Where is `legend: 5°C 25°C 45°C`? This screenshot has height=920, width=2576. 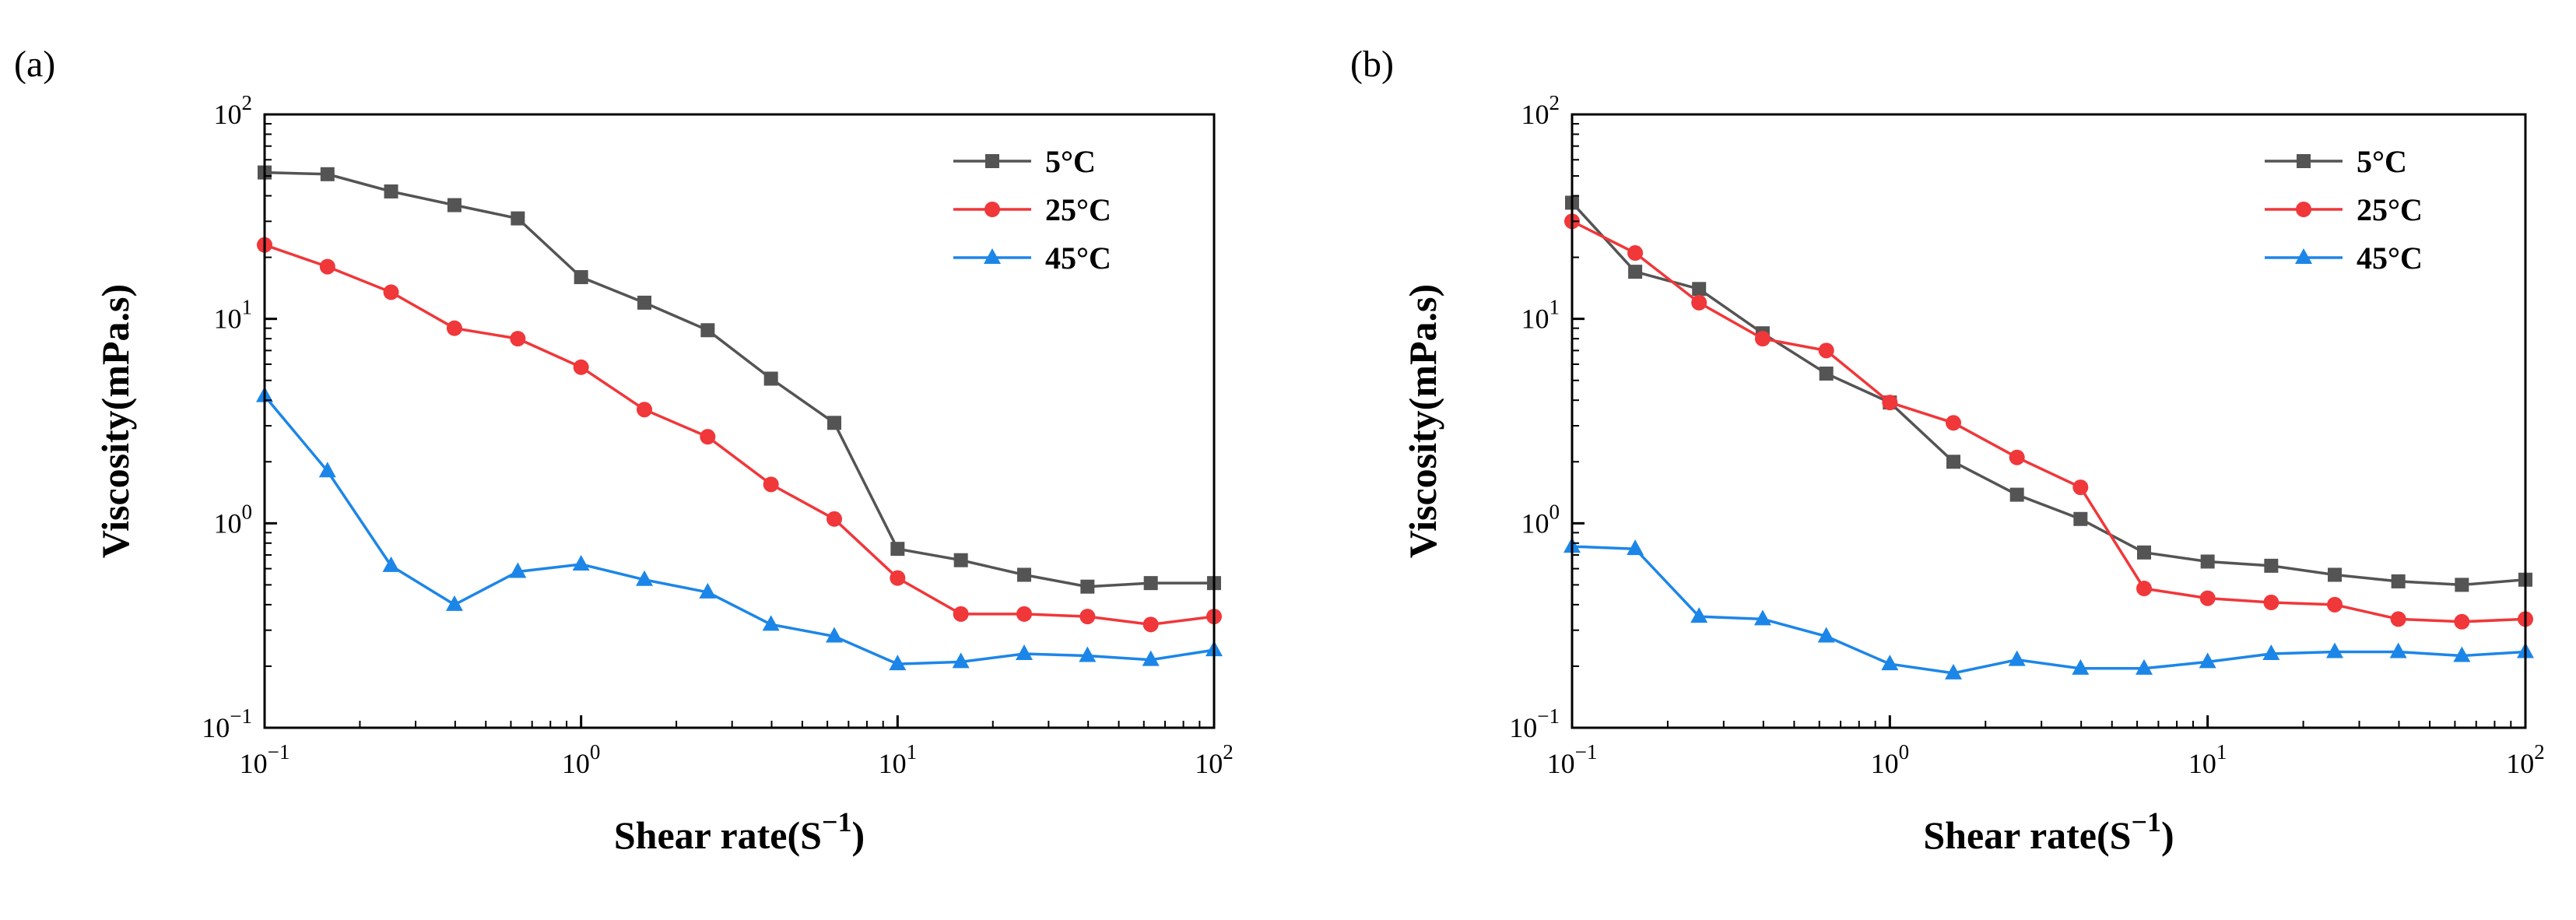
legend: 5°C 25°C 45°C is located at coordinates (2344, 210).